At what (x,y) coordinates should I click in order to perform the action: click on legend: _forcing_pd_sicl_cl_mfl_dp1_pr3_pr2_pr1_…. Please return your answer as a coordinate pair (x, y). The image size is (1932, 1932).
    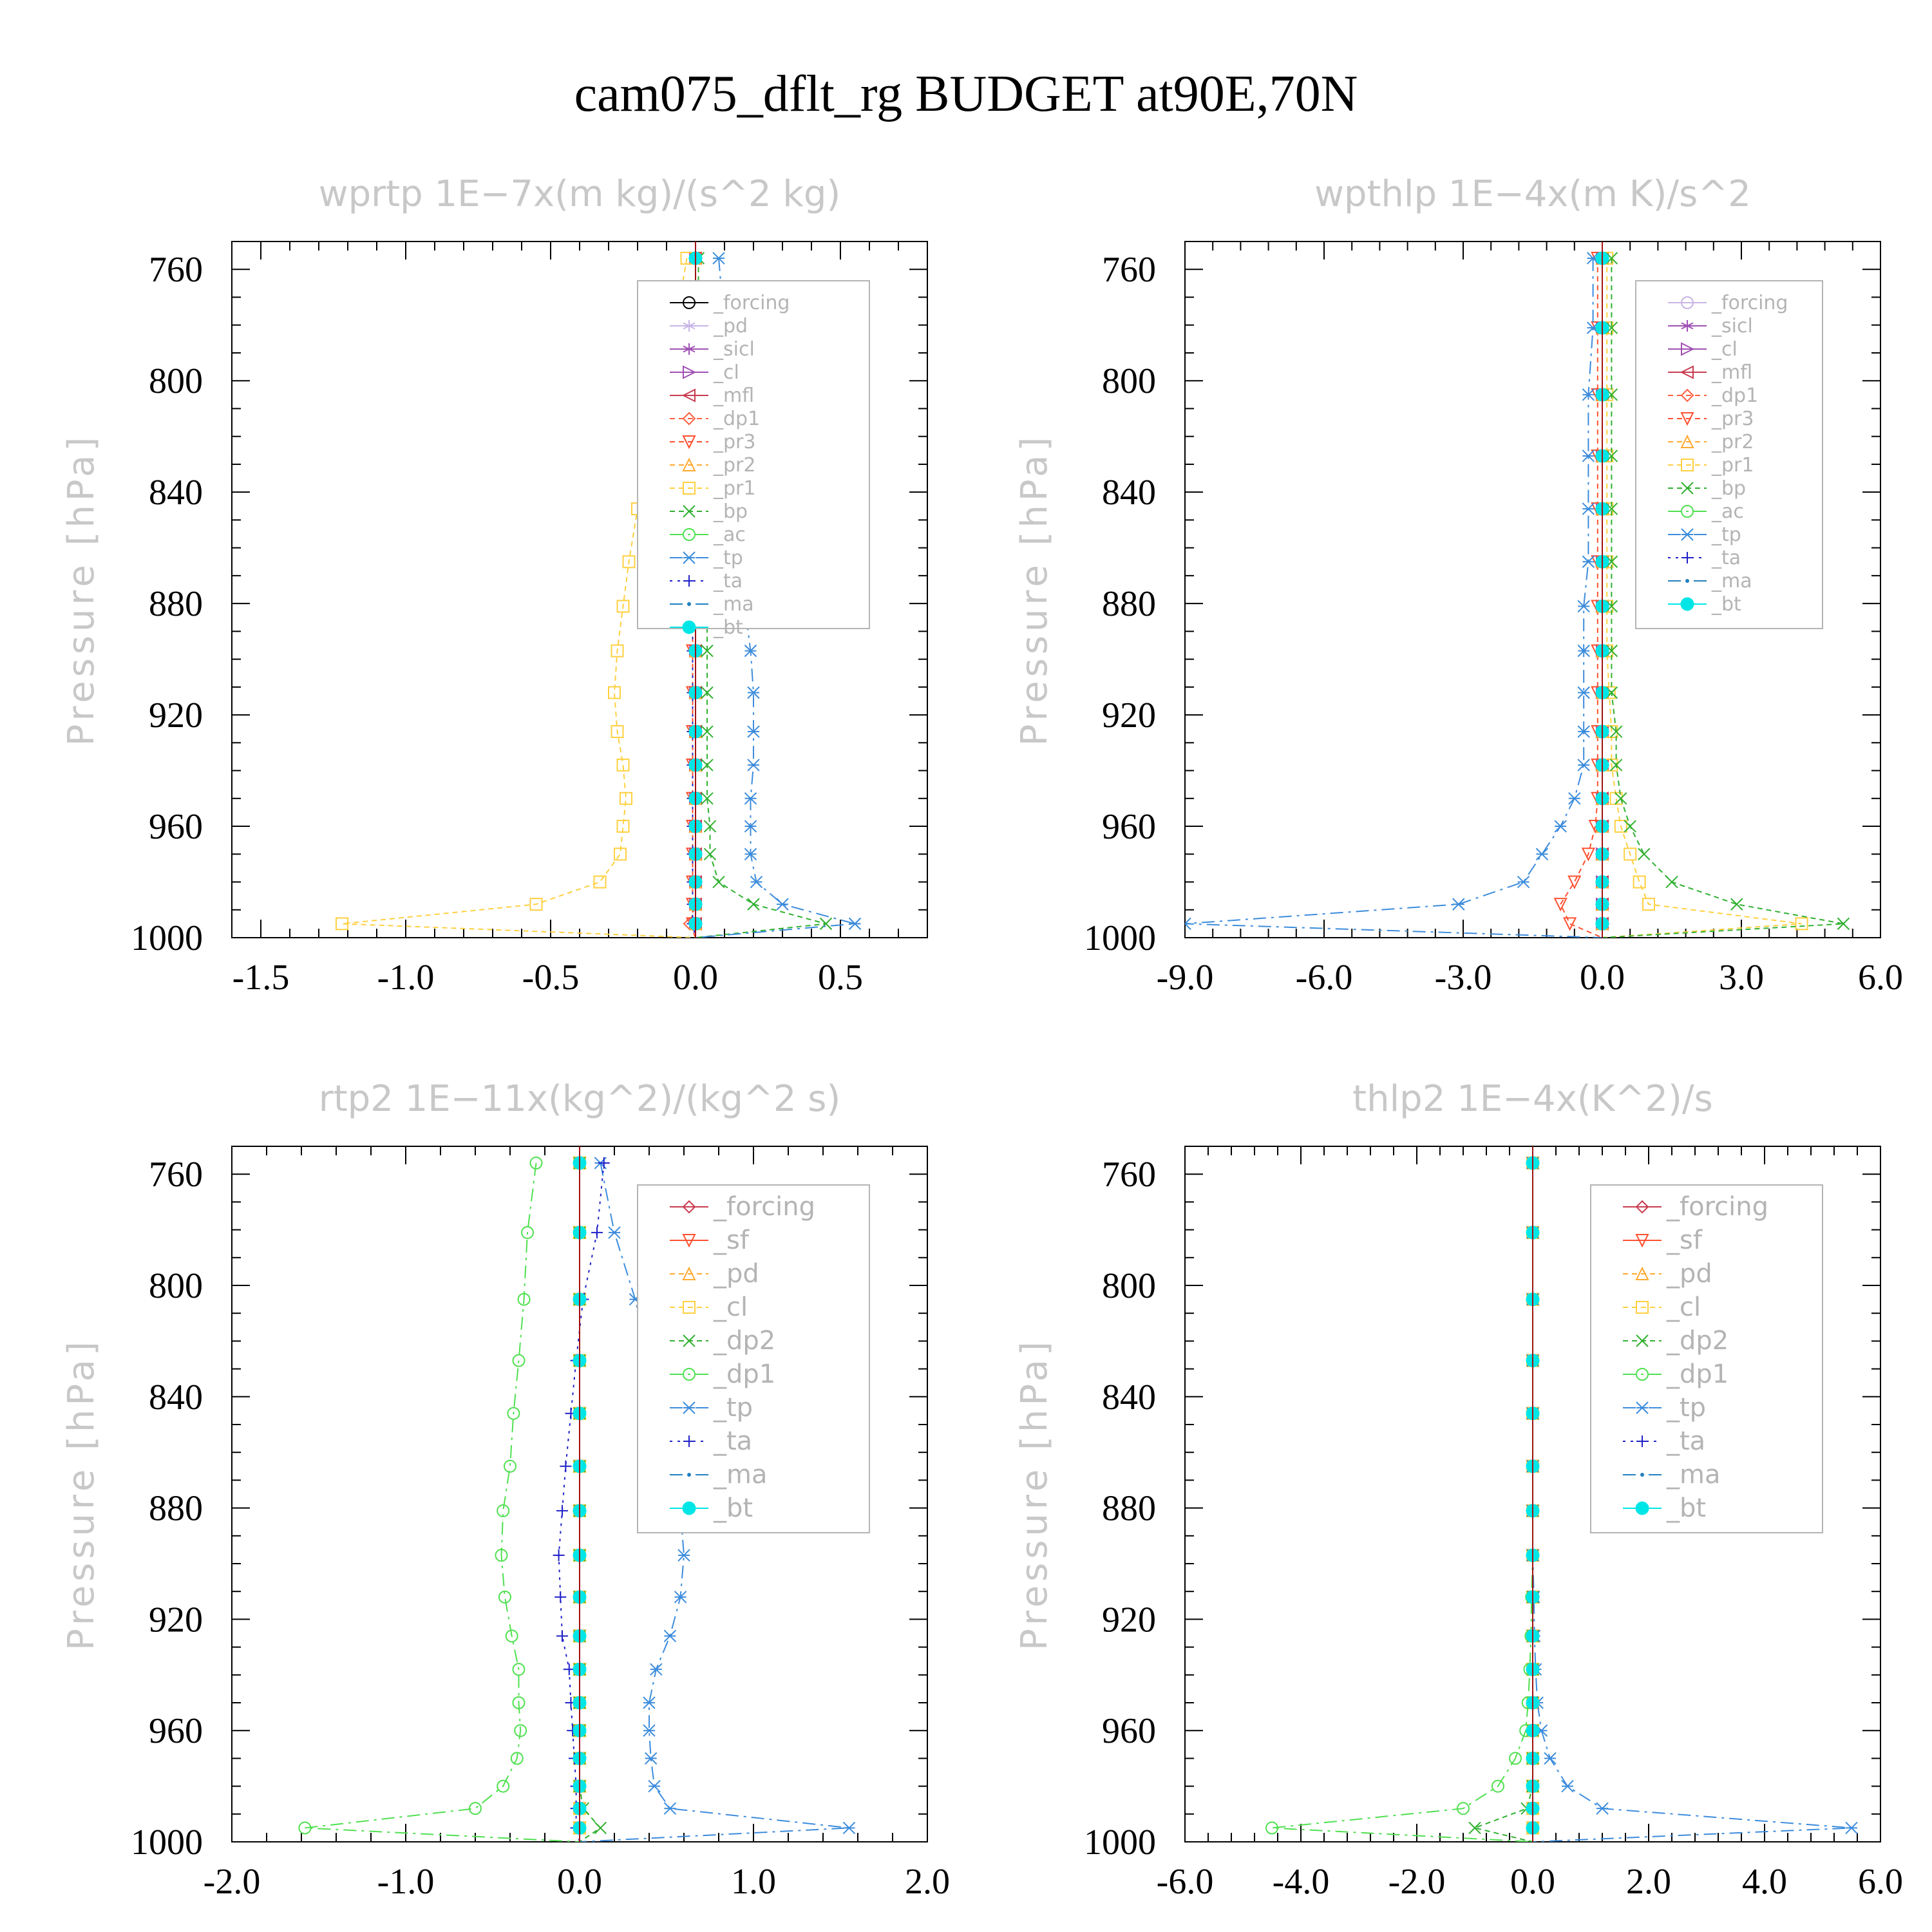
    Looking at the image, I should click on (753, 460).